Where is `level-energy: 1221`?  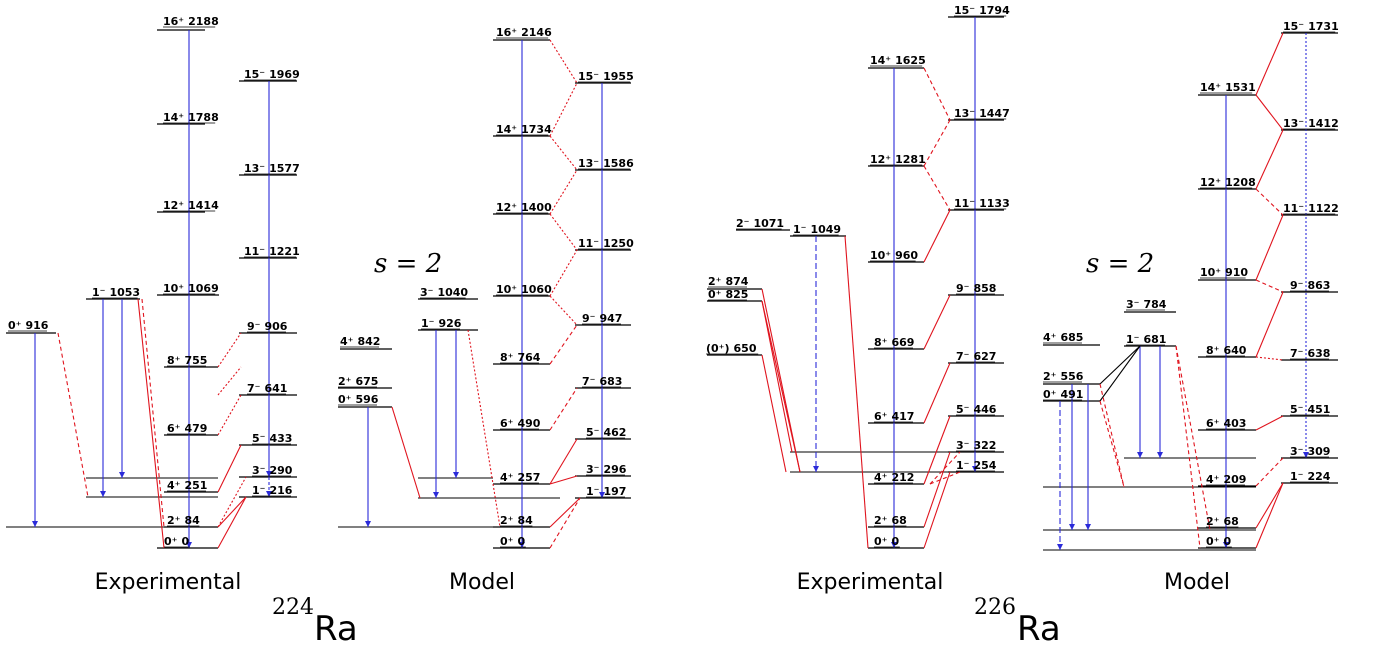
level-energy: 1221 is located at coordinates (284, 251).